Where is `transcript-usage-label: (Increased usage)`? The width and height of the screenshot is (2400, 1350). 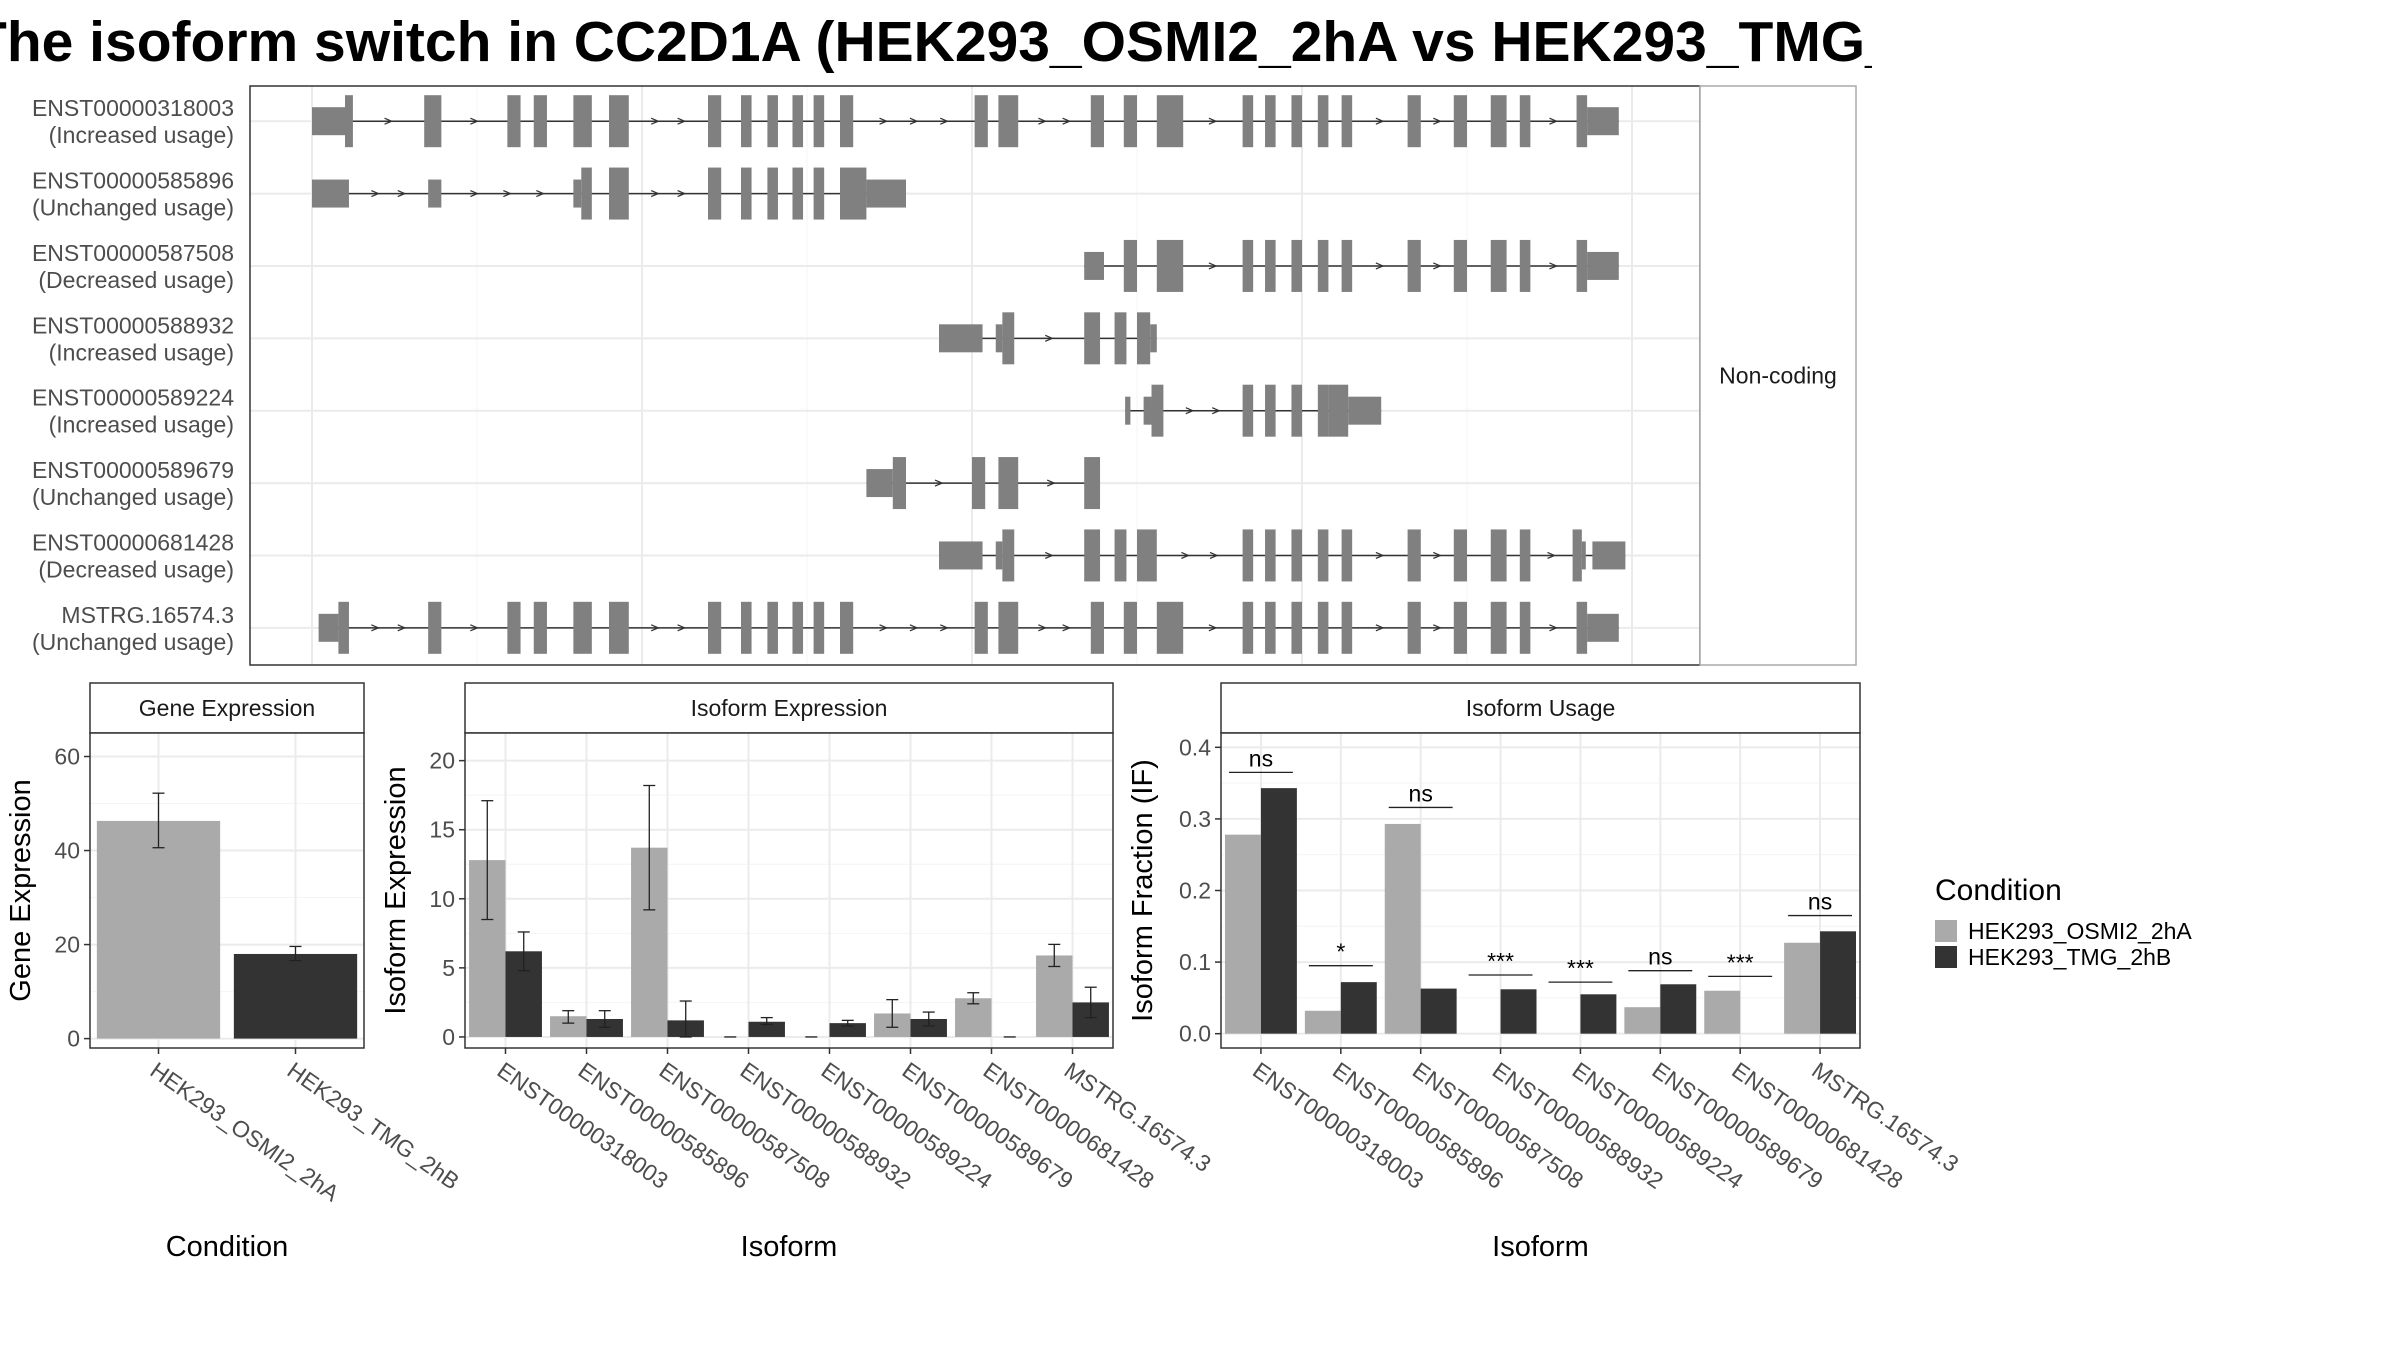 transcript-usage-label: (Increased usage) is located at coordinates (141, 135).